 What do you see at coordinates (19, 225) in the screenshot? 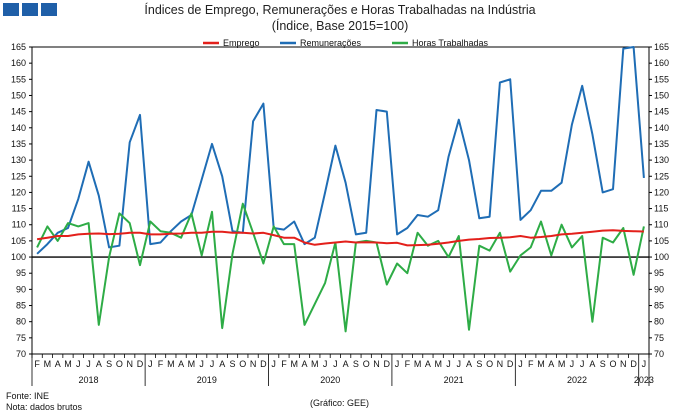
I see `y-tick-label-left: 110` at bounding box center [19, 225].